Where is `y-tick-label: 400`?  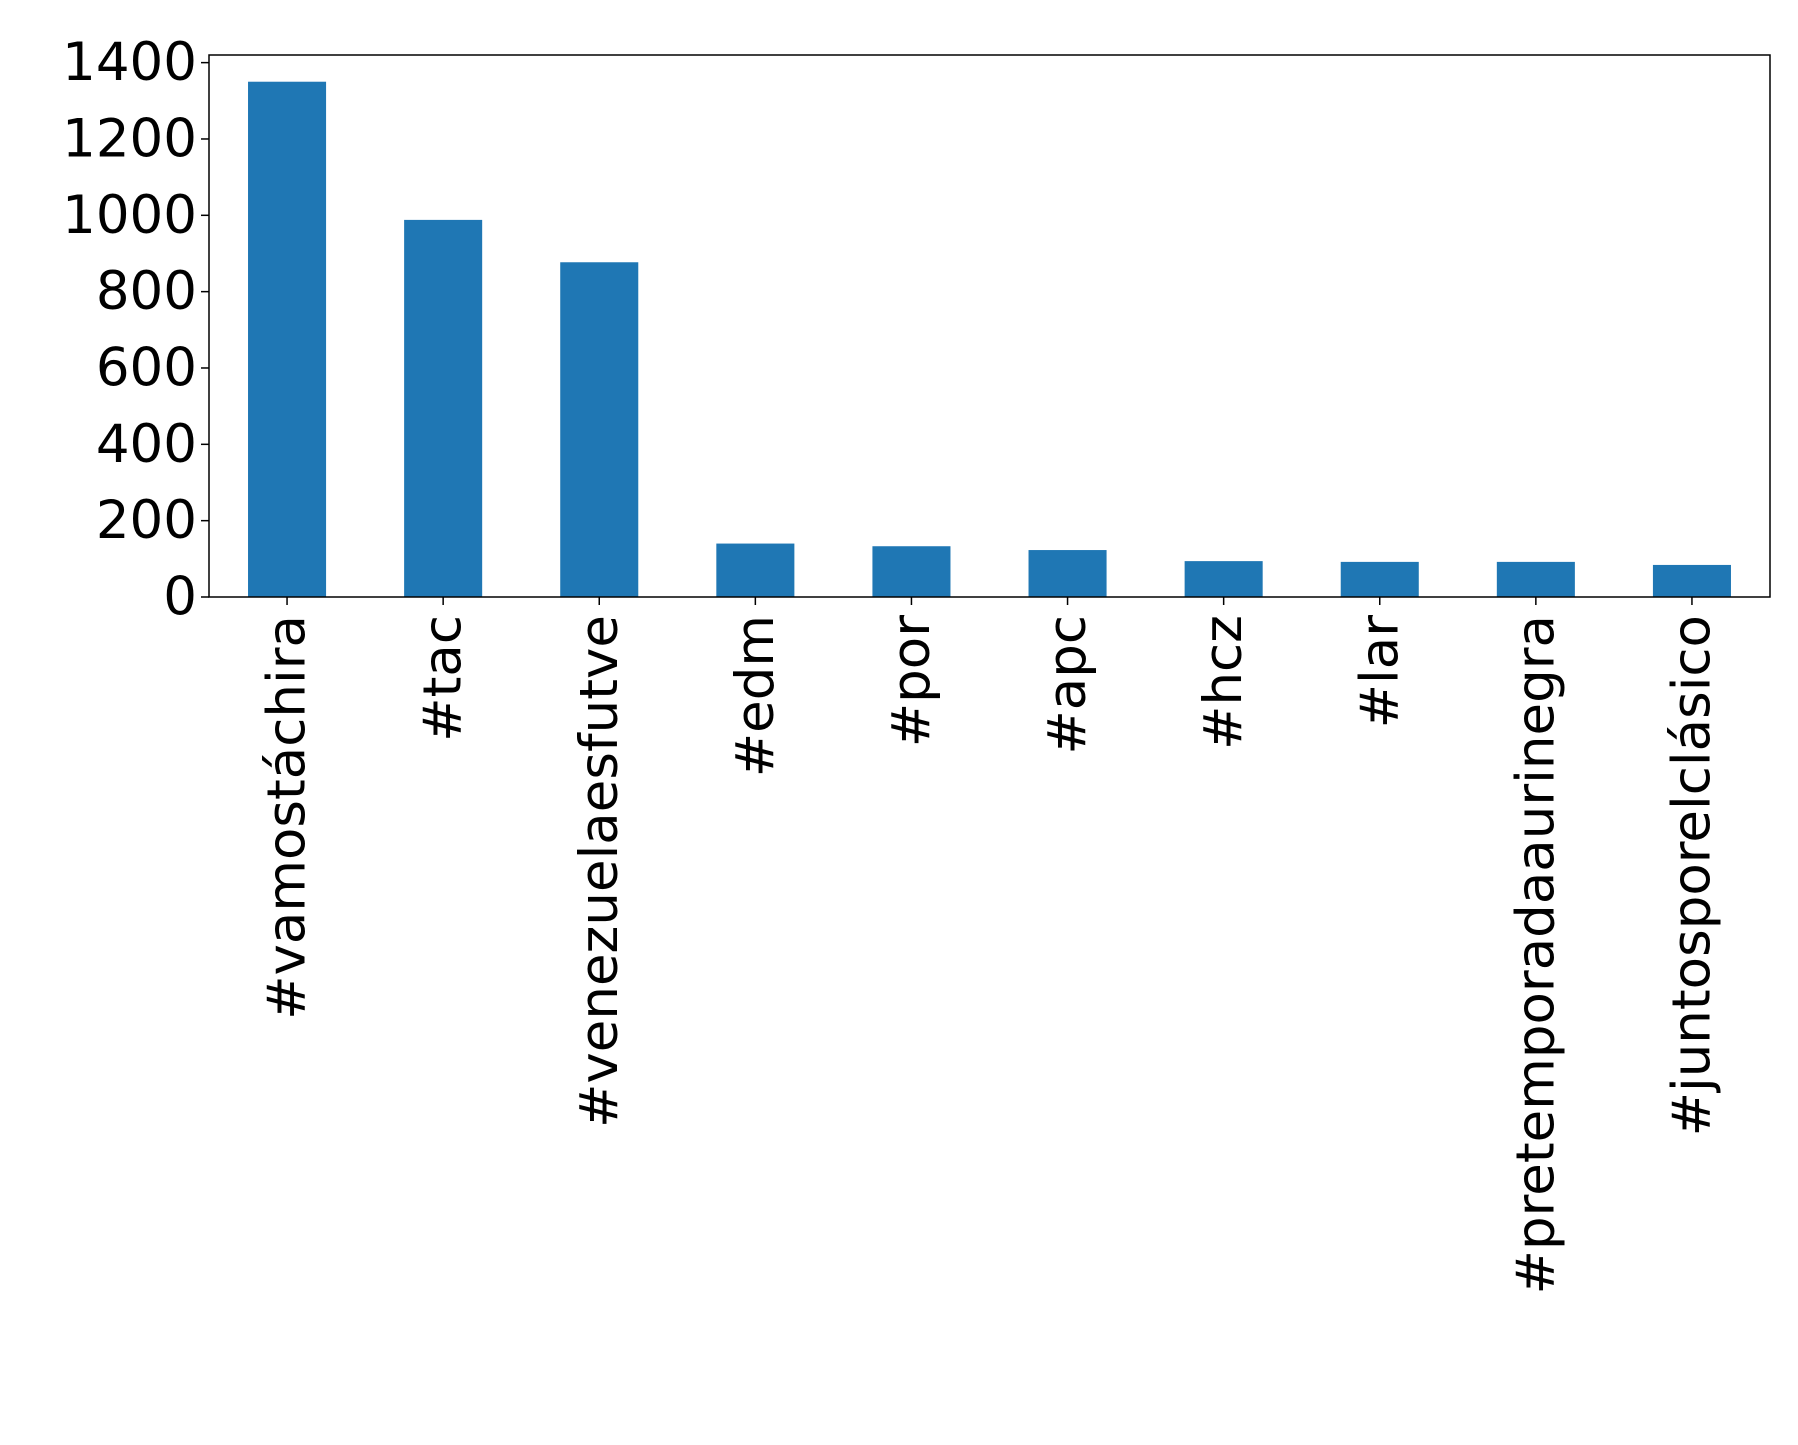 y-tick-label: 400 is located at coordinates (146, 444).